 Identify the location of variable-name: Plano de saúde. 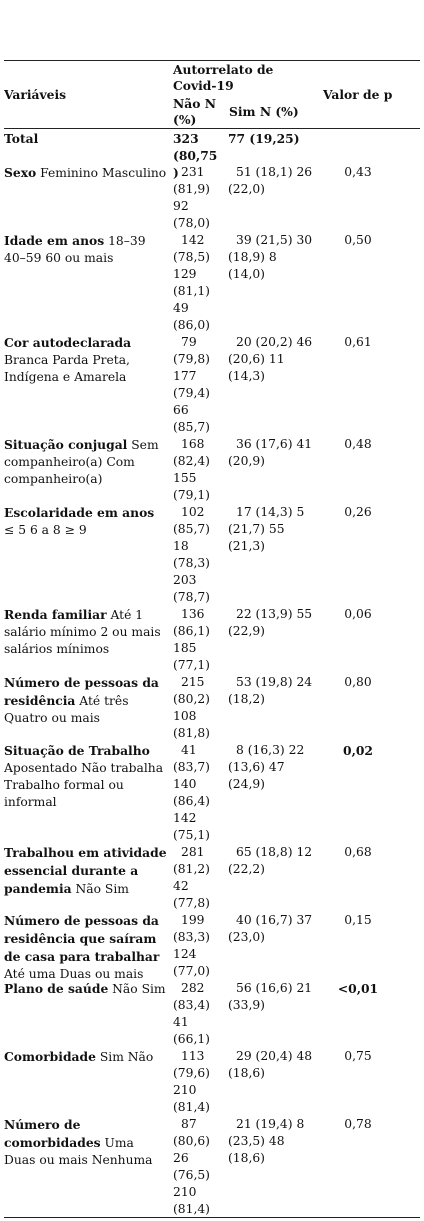
(56, 988).